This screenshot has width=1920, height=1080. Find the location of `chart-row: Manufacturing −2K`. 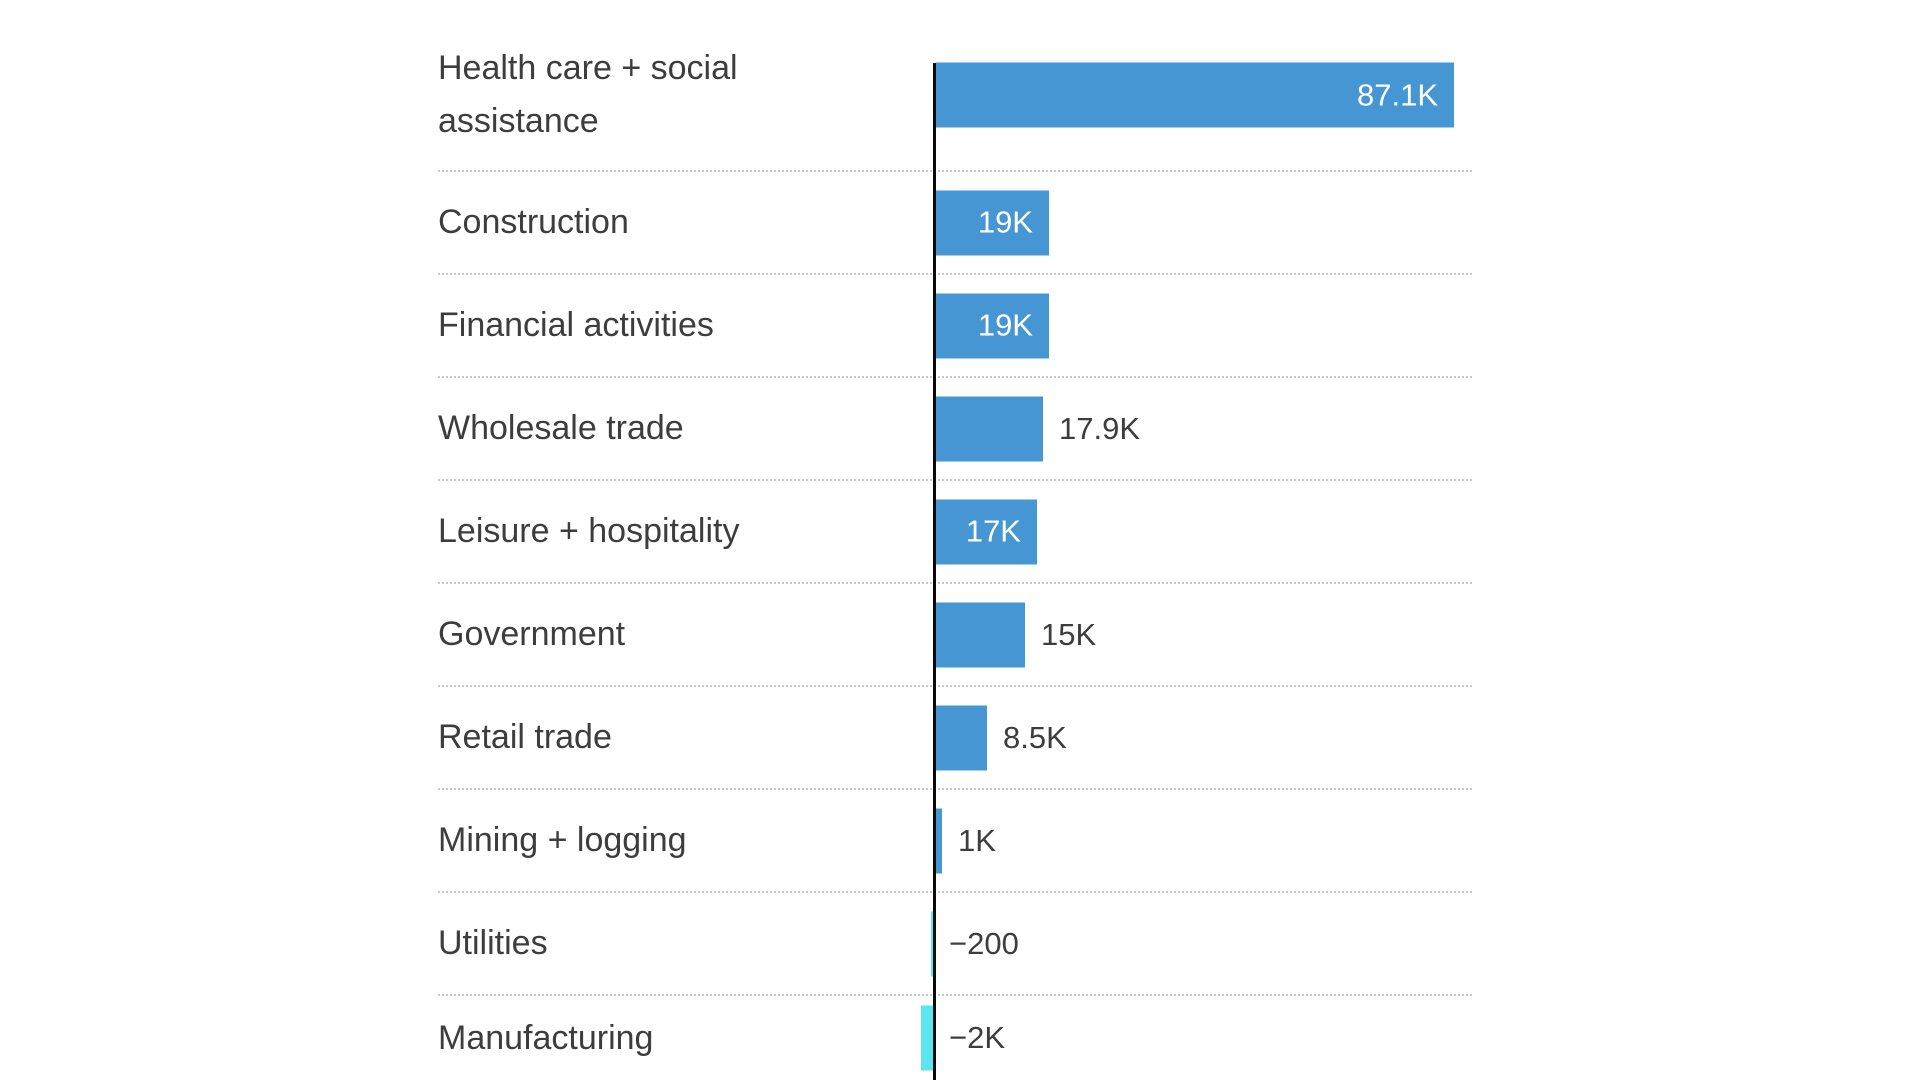

chart-row: Manufacturing −2K is located at coordinates (955, 1038).